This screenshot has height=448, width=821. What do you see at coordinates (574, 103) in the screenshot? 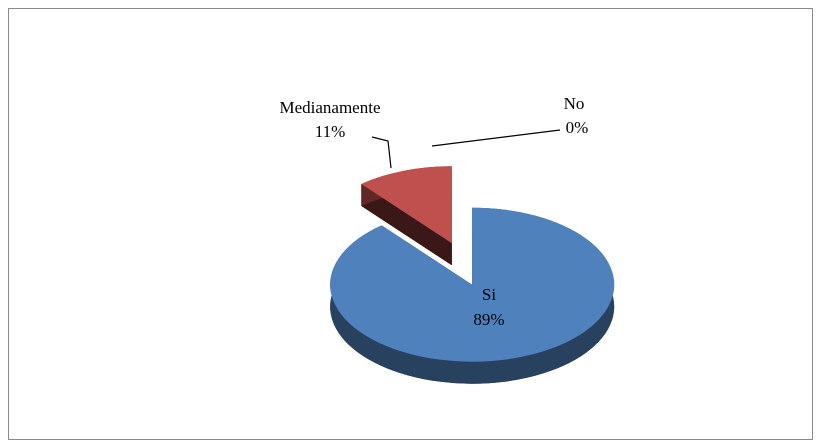
I see `slice-label: No` at bounding box center [574, 103].